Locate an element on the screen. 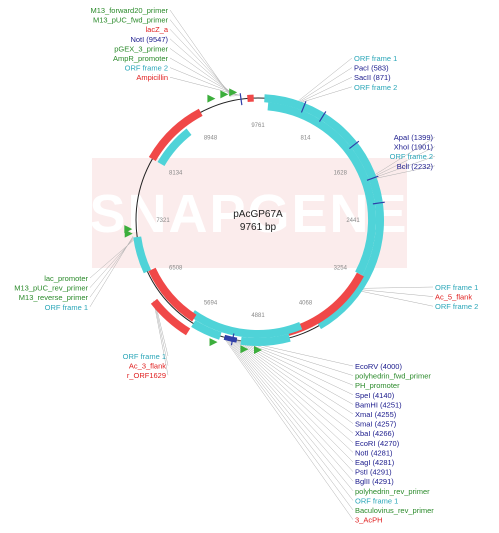 Image resolution: width=499 pixels, height=533 pixels. restriction-site-marks is located at coordinates (307, 219).